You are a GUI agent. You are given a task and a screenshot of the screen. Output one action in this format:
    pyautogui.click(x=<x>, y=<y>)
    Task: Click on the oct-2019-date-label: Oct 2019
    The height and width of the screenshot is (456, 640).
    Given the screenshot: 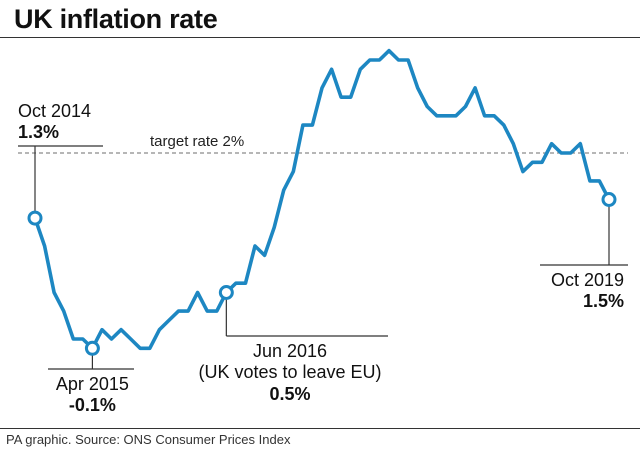 What is the action you would take?
    pyautogui.click(x=587, y=280)
    